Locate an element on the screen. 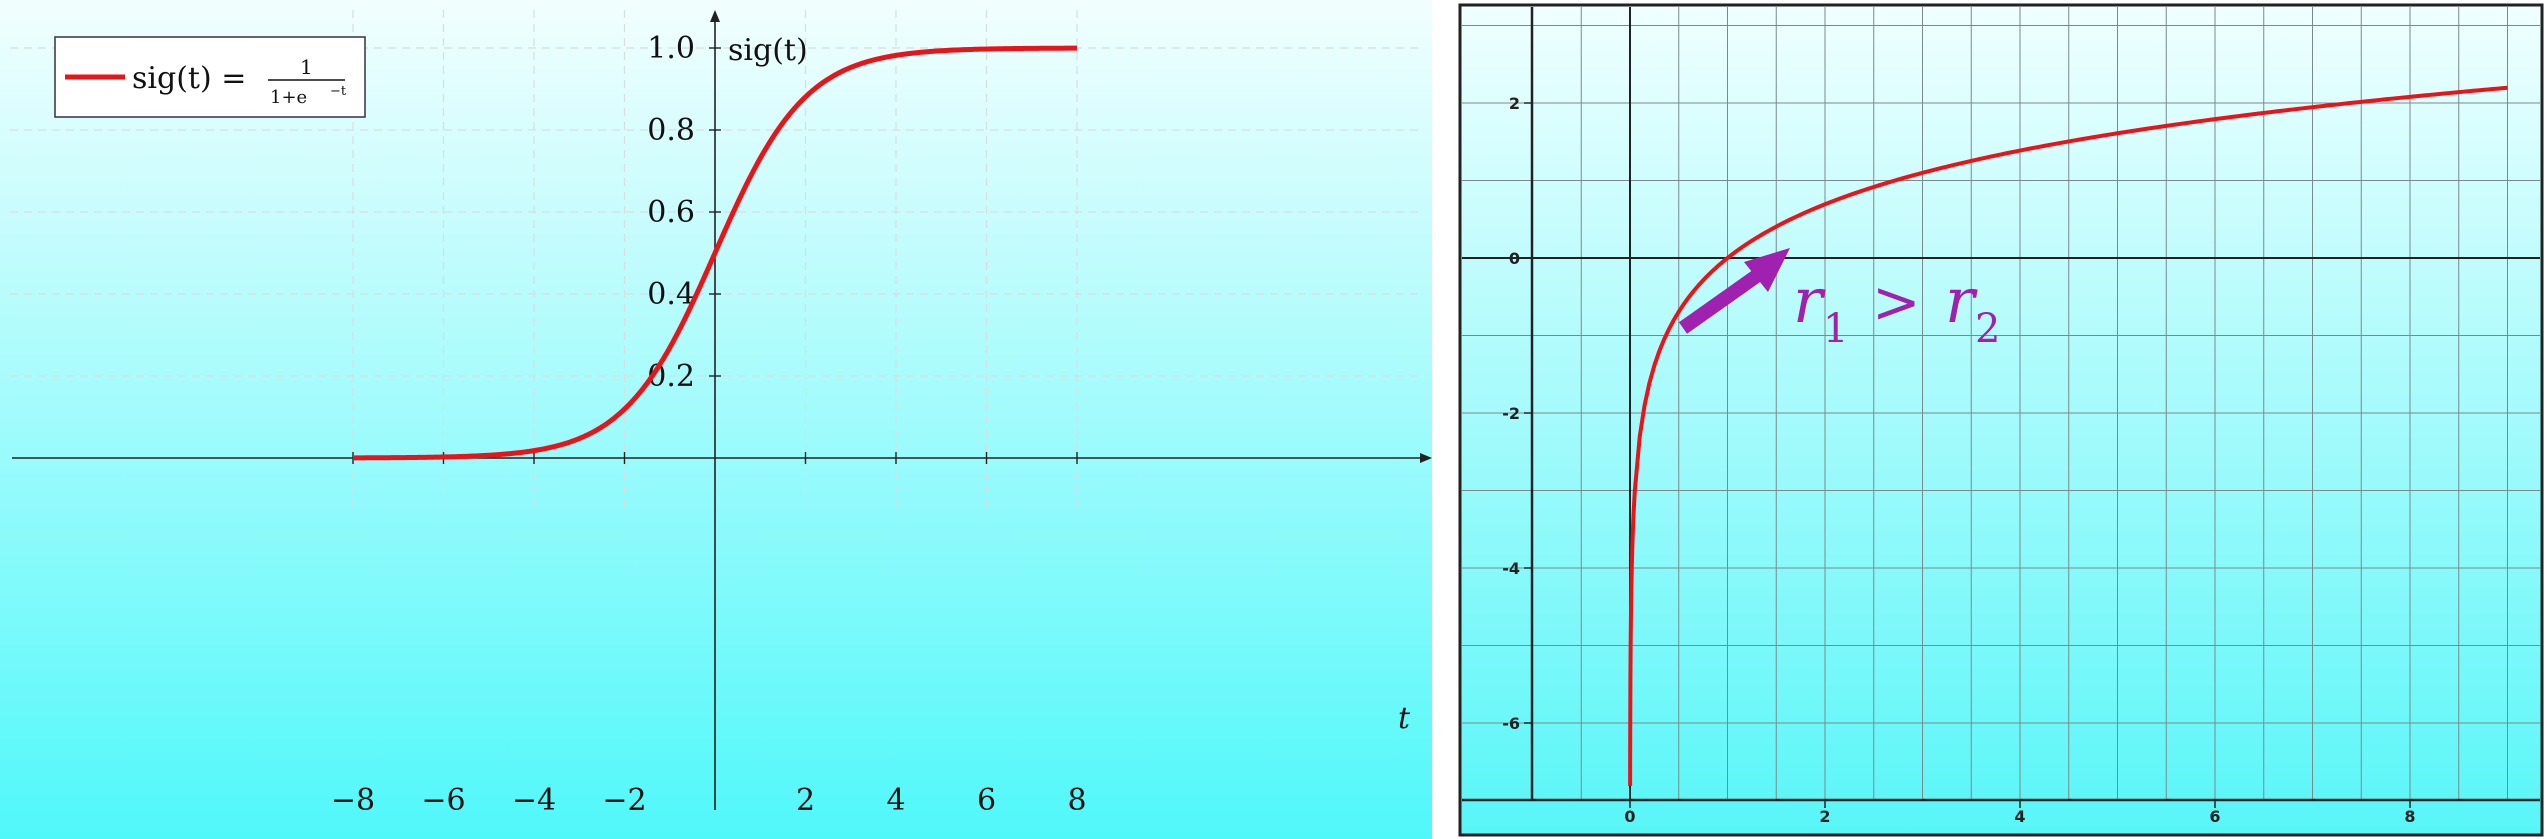 The width and height of the screenshot is (2547, 839). y-tick-label: -4 is located at coordinates (1511, 568).